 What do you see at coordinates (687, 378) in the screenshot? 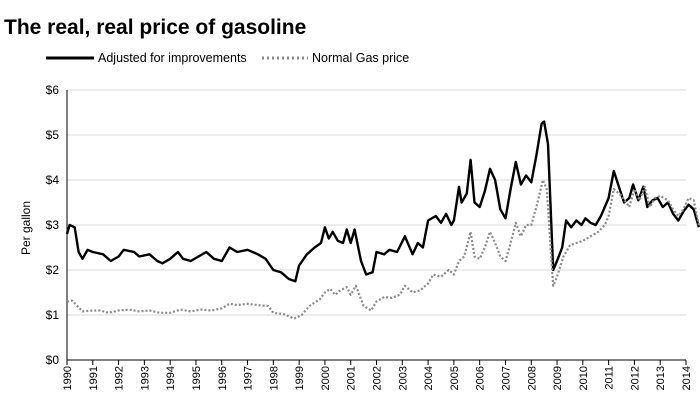
I see `x-tick-label: 2014` at bounding box center [687, 378].